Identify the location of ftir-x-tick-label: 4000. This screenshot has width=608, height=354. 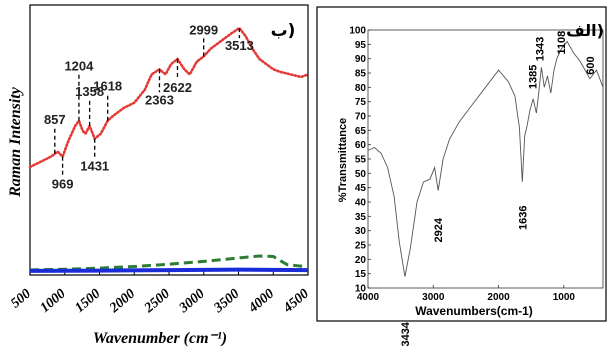
(368, 297).